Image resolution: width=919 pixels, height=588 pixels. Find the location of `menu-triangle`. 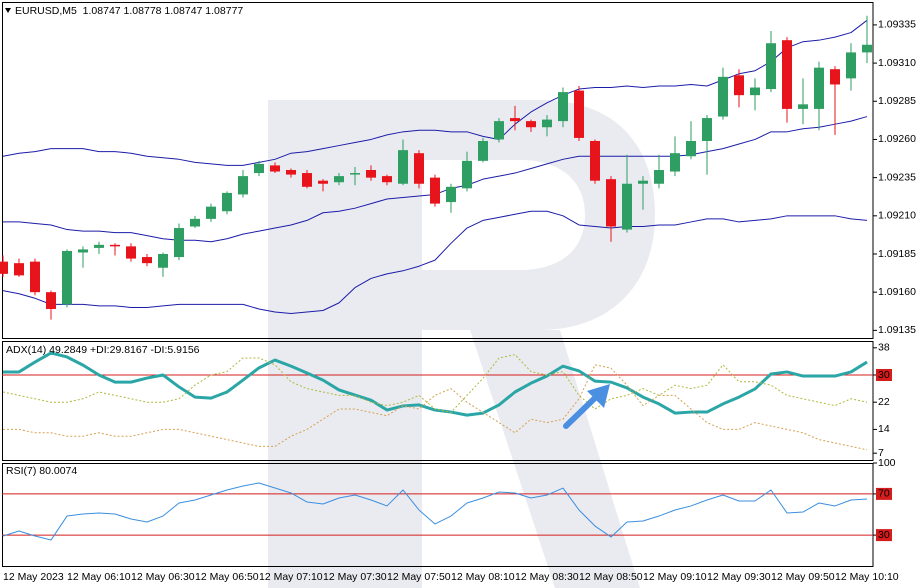

menu-triangle is located at coordinates (8, 10).